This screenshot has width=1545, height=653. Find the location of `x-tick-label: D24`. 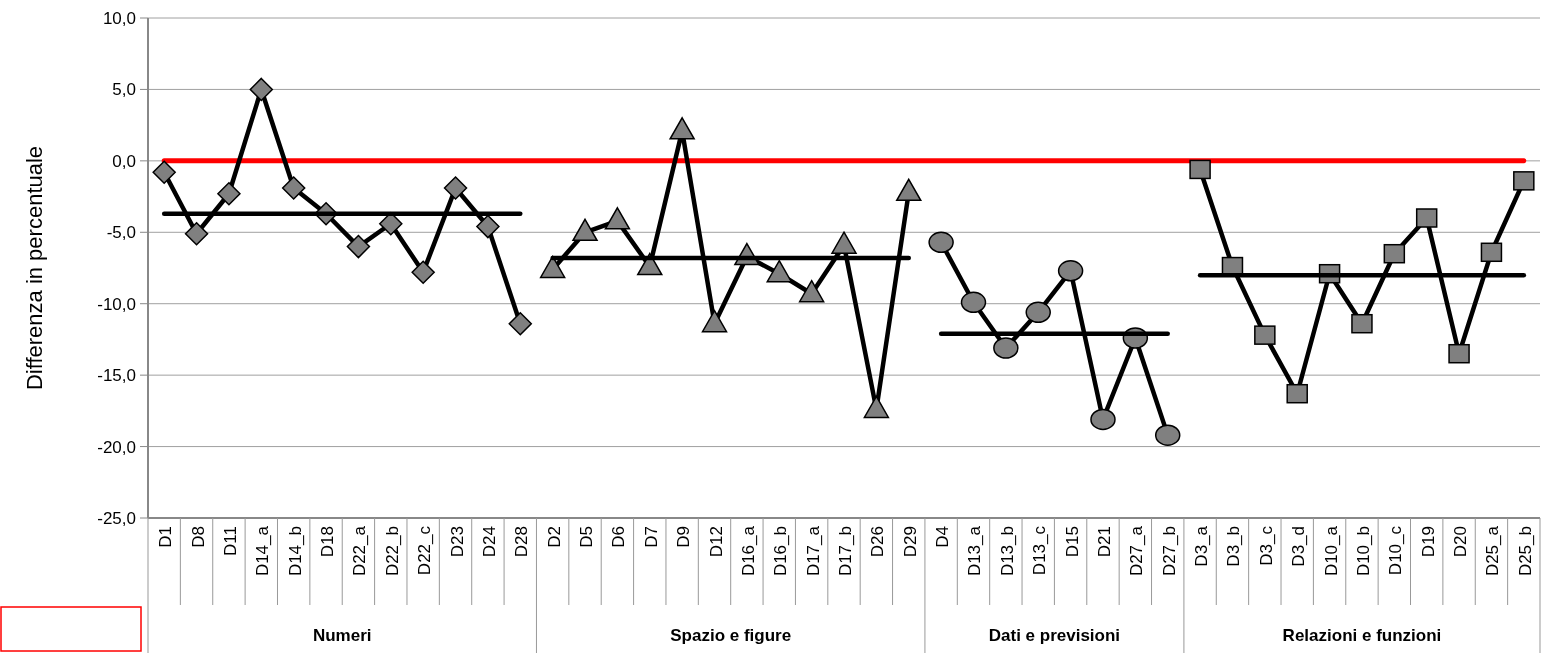

x-tick-label: D24 is located at coordinates (489, 542).